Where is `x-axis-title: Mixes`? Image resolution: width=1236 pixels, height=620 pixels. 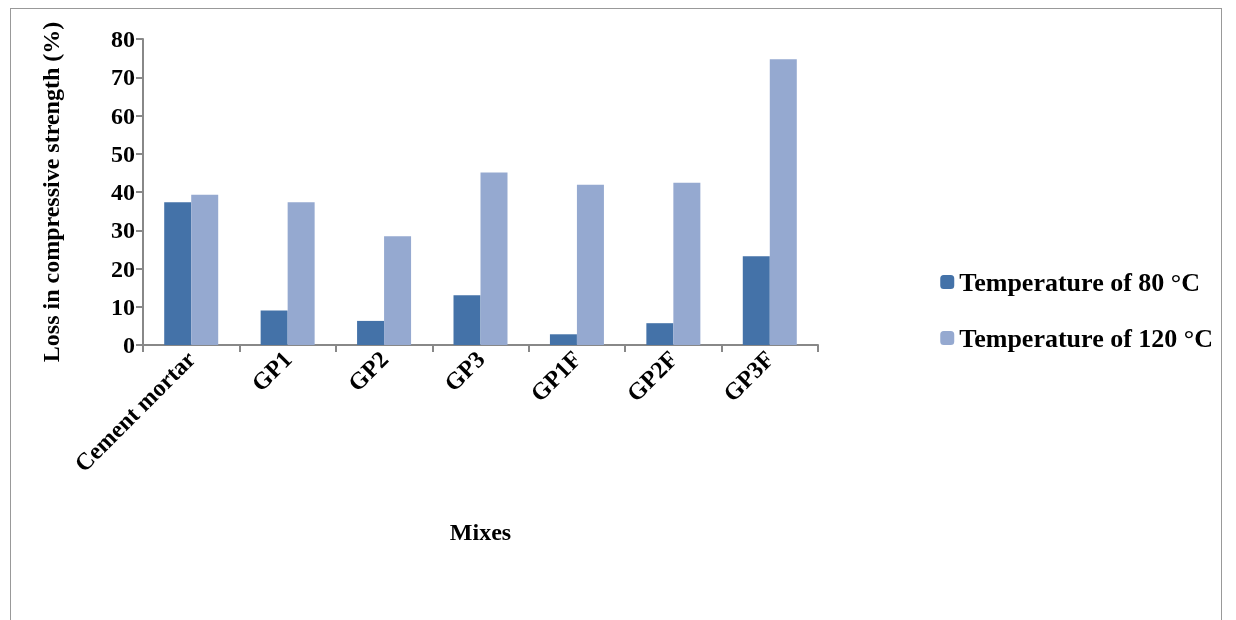
x-axis-title: Mixes is located at coordinates (480, 532).